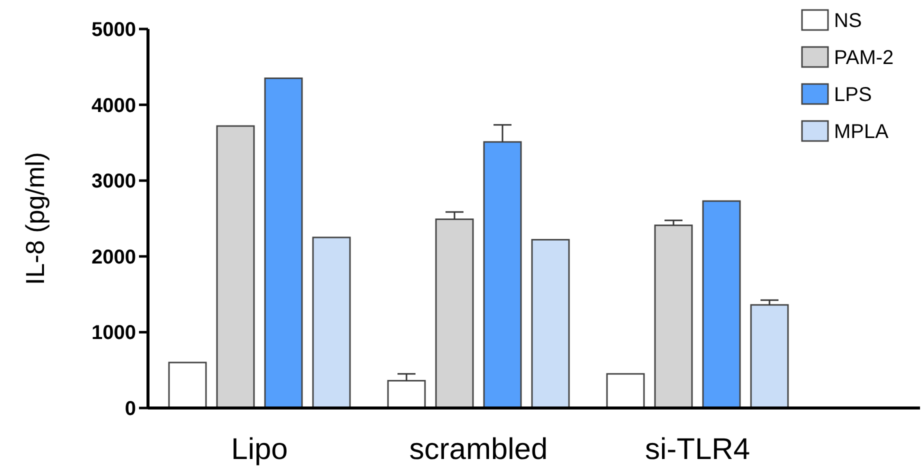 The height and width of the screenshot is (469, 921). I want to click on y-tick-label: 1000, so click(114, 333).